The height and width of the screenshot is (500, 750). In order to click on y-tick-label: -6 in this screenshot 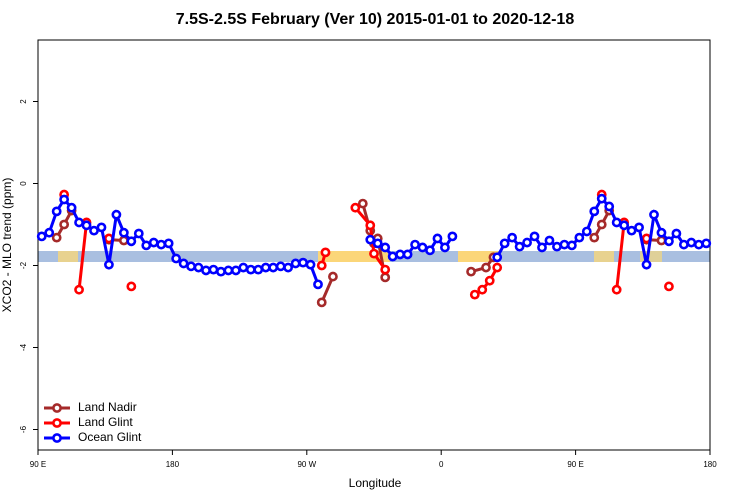, I will do `click(23, 429)`.